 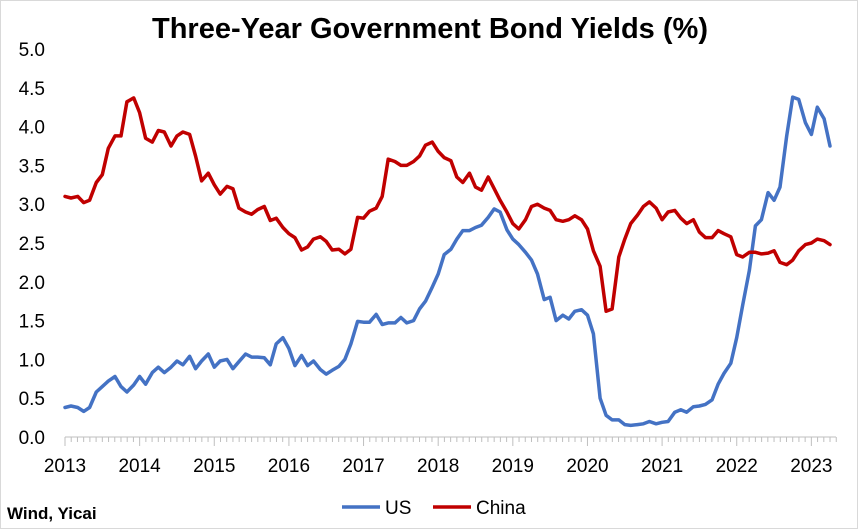 I want to click on x-tick-label: 2019, so click(x=513, y=466).